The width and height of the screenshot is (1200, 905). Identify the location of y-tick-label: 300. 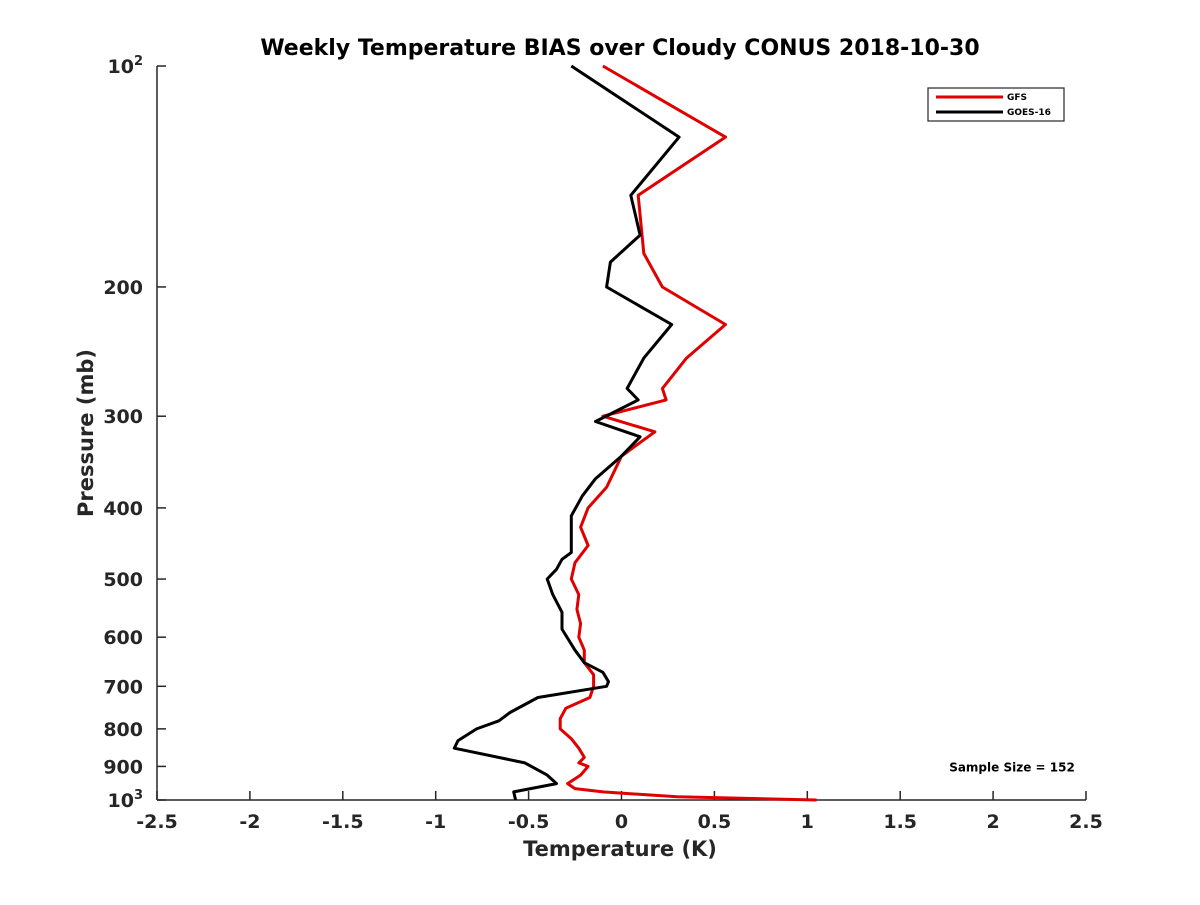
(123, 417).